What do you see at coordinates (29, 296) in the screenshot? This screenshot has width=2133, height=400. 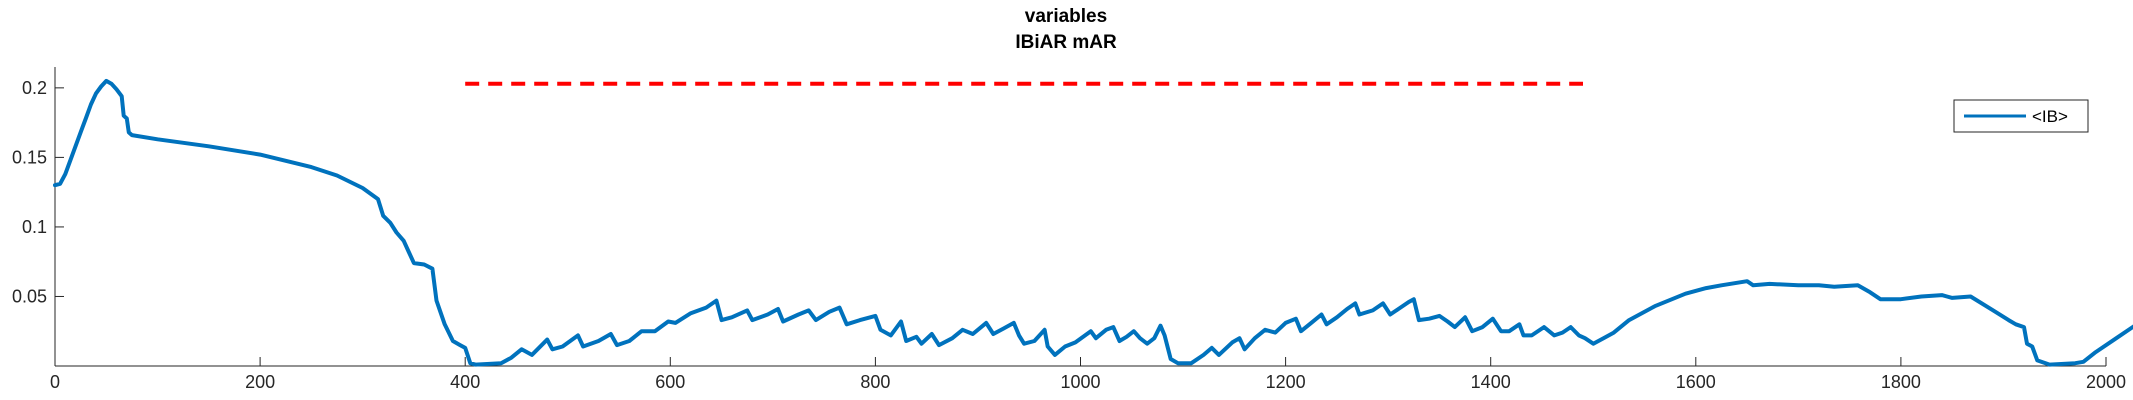 I see `y-tick-label: 0.05` at bounding box center [29, 296].